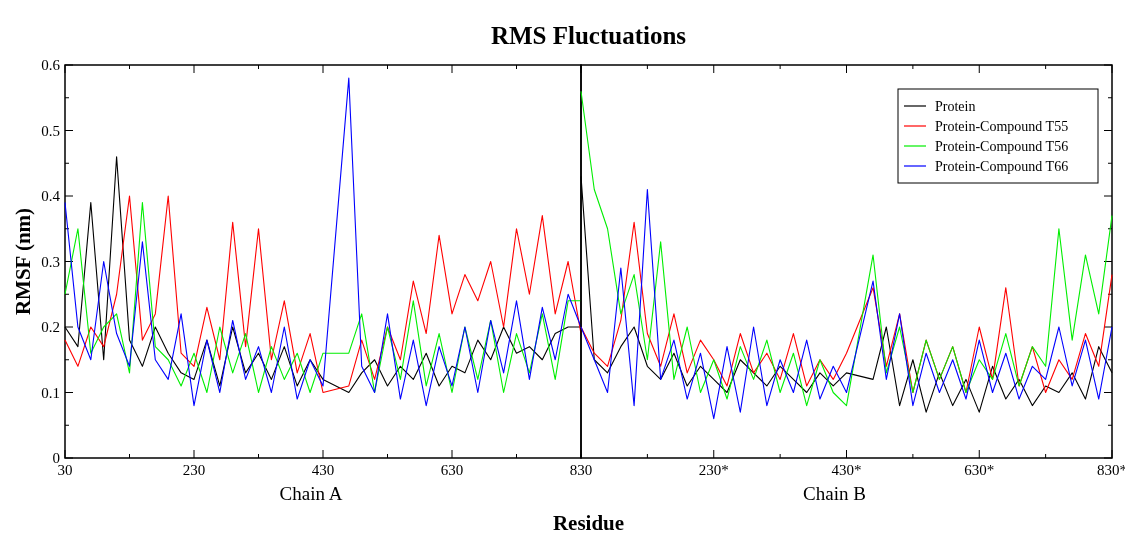 The height and width of the screenshot is (534, 1125). What do you see at coordinates (1002, 146) in the screenshot?
I see `legend-label: Protein-Compound T56` at bounding box center [1002, 146].